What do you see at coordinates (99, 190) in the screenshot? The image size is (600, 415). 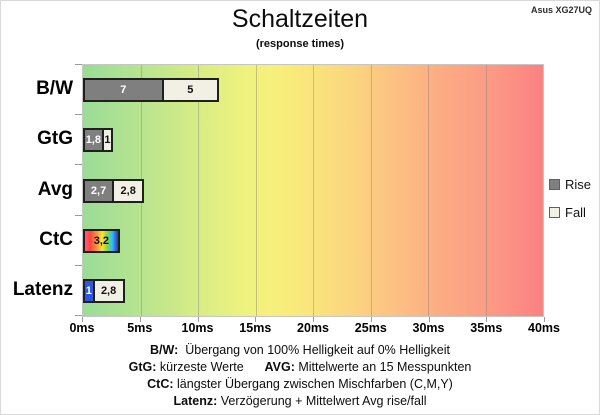 I see `bar-segment: 2,7` at bounding box center [99, 190].